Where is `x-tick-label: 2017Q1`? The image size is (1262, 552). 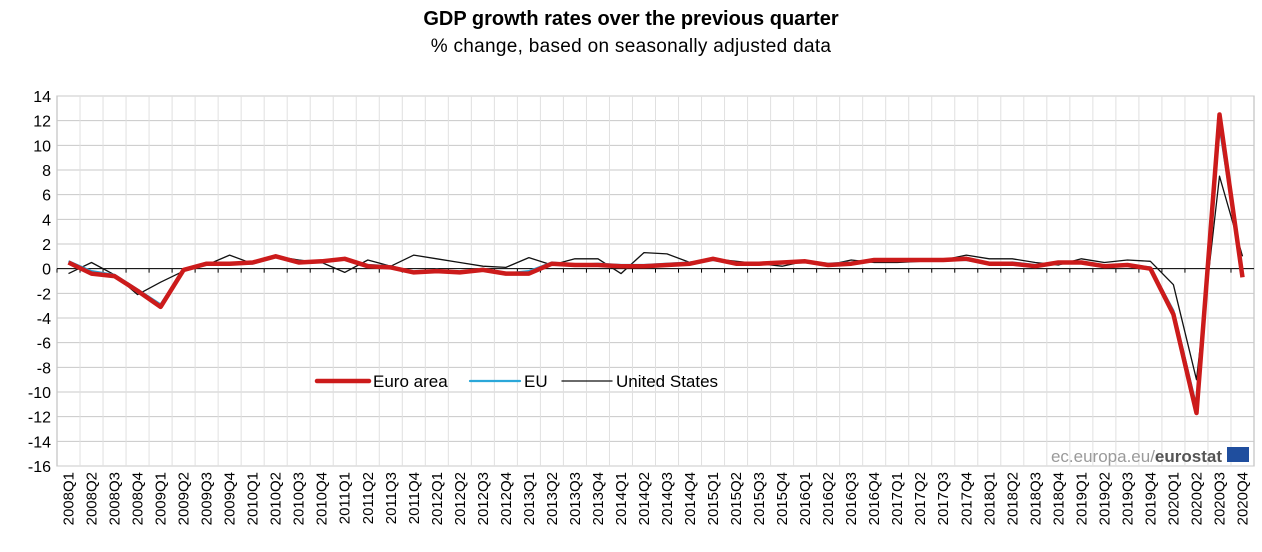 x-tick-label: 2017Q1 is located at coordinates (897, 498).